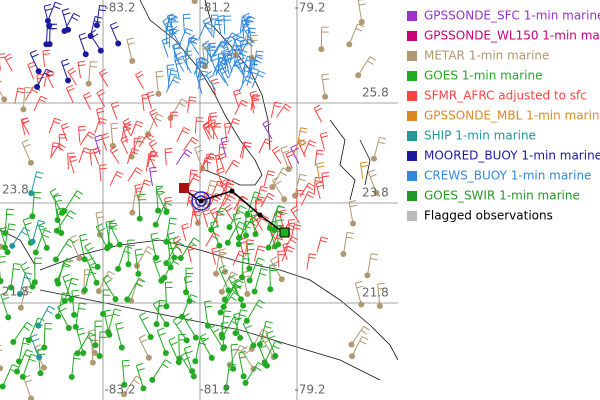 The width and height of the screenshot is (600, 400). What do you see at coordinates (350, 160) in the screenshot?
I see `bahamas` at bounding box center [350, 160].